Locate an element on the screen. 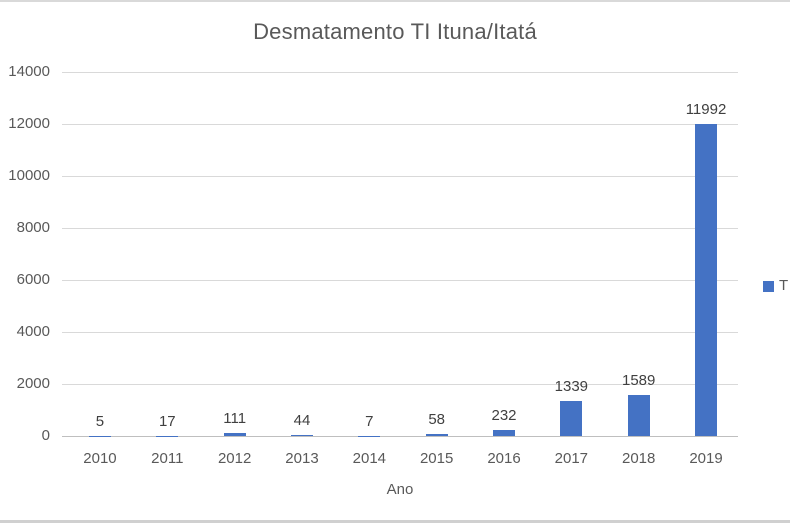 This screenshot has height=527, width=790. y-tick-label: 4000 is located at coordinates (33, 331).